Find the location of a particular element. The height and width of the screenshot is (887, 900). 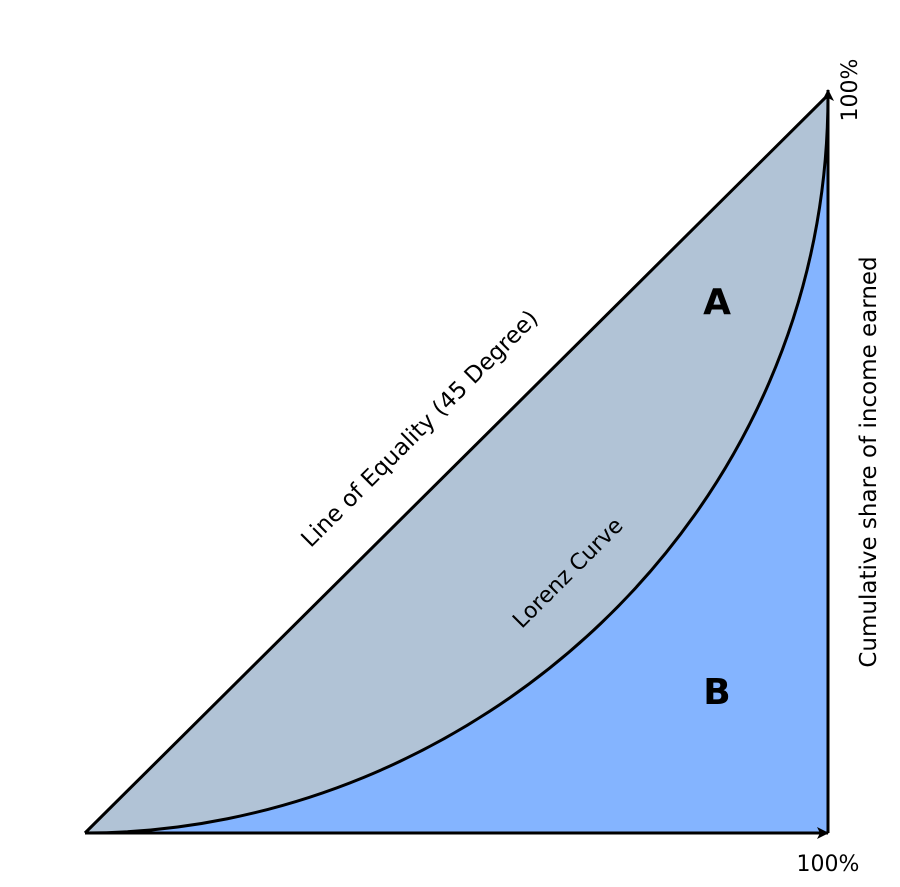

region-a-label: A is located at coordinates (717, 302).